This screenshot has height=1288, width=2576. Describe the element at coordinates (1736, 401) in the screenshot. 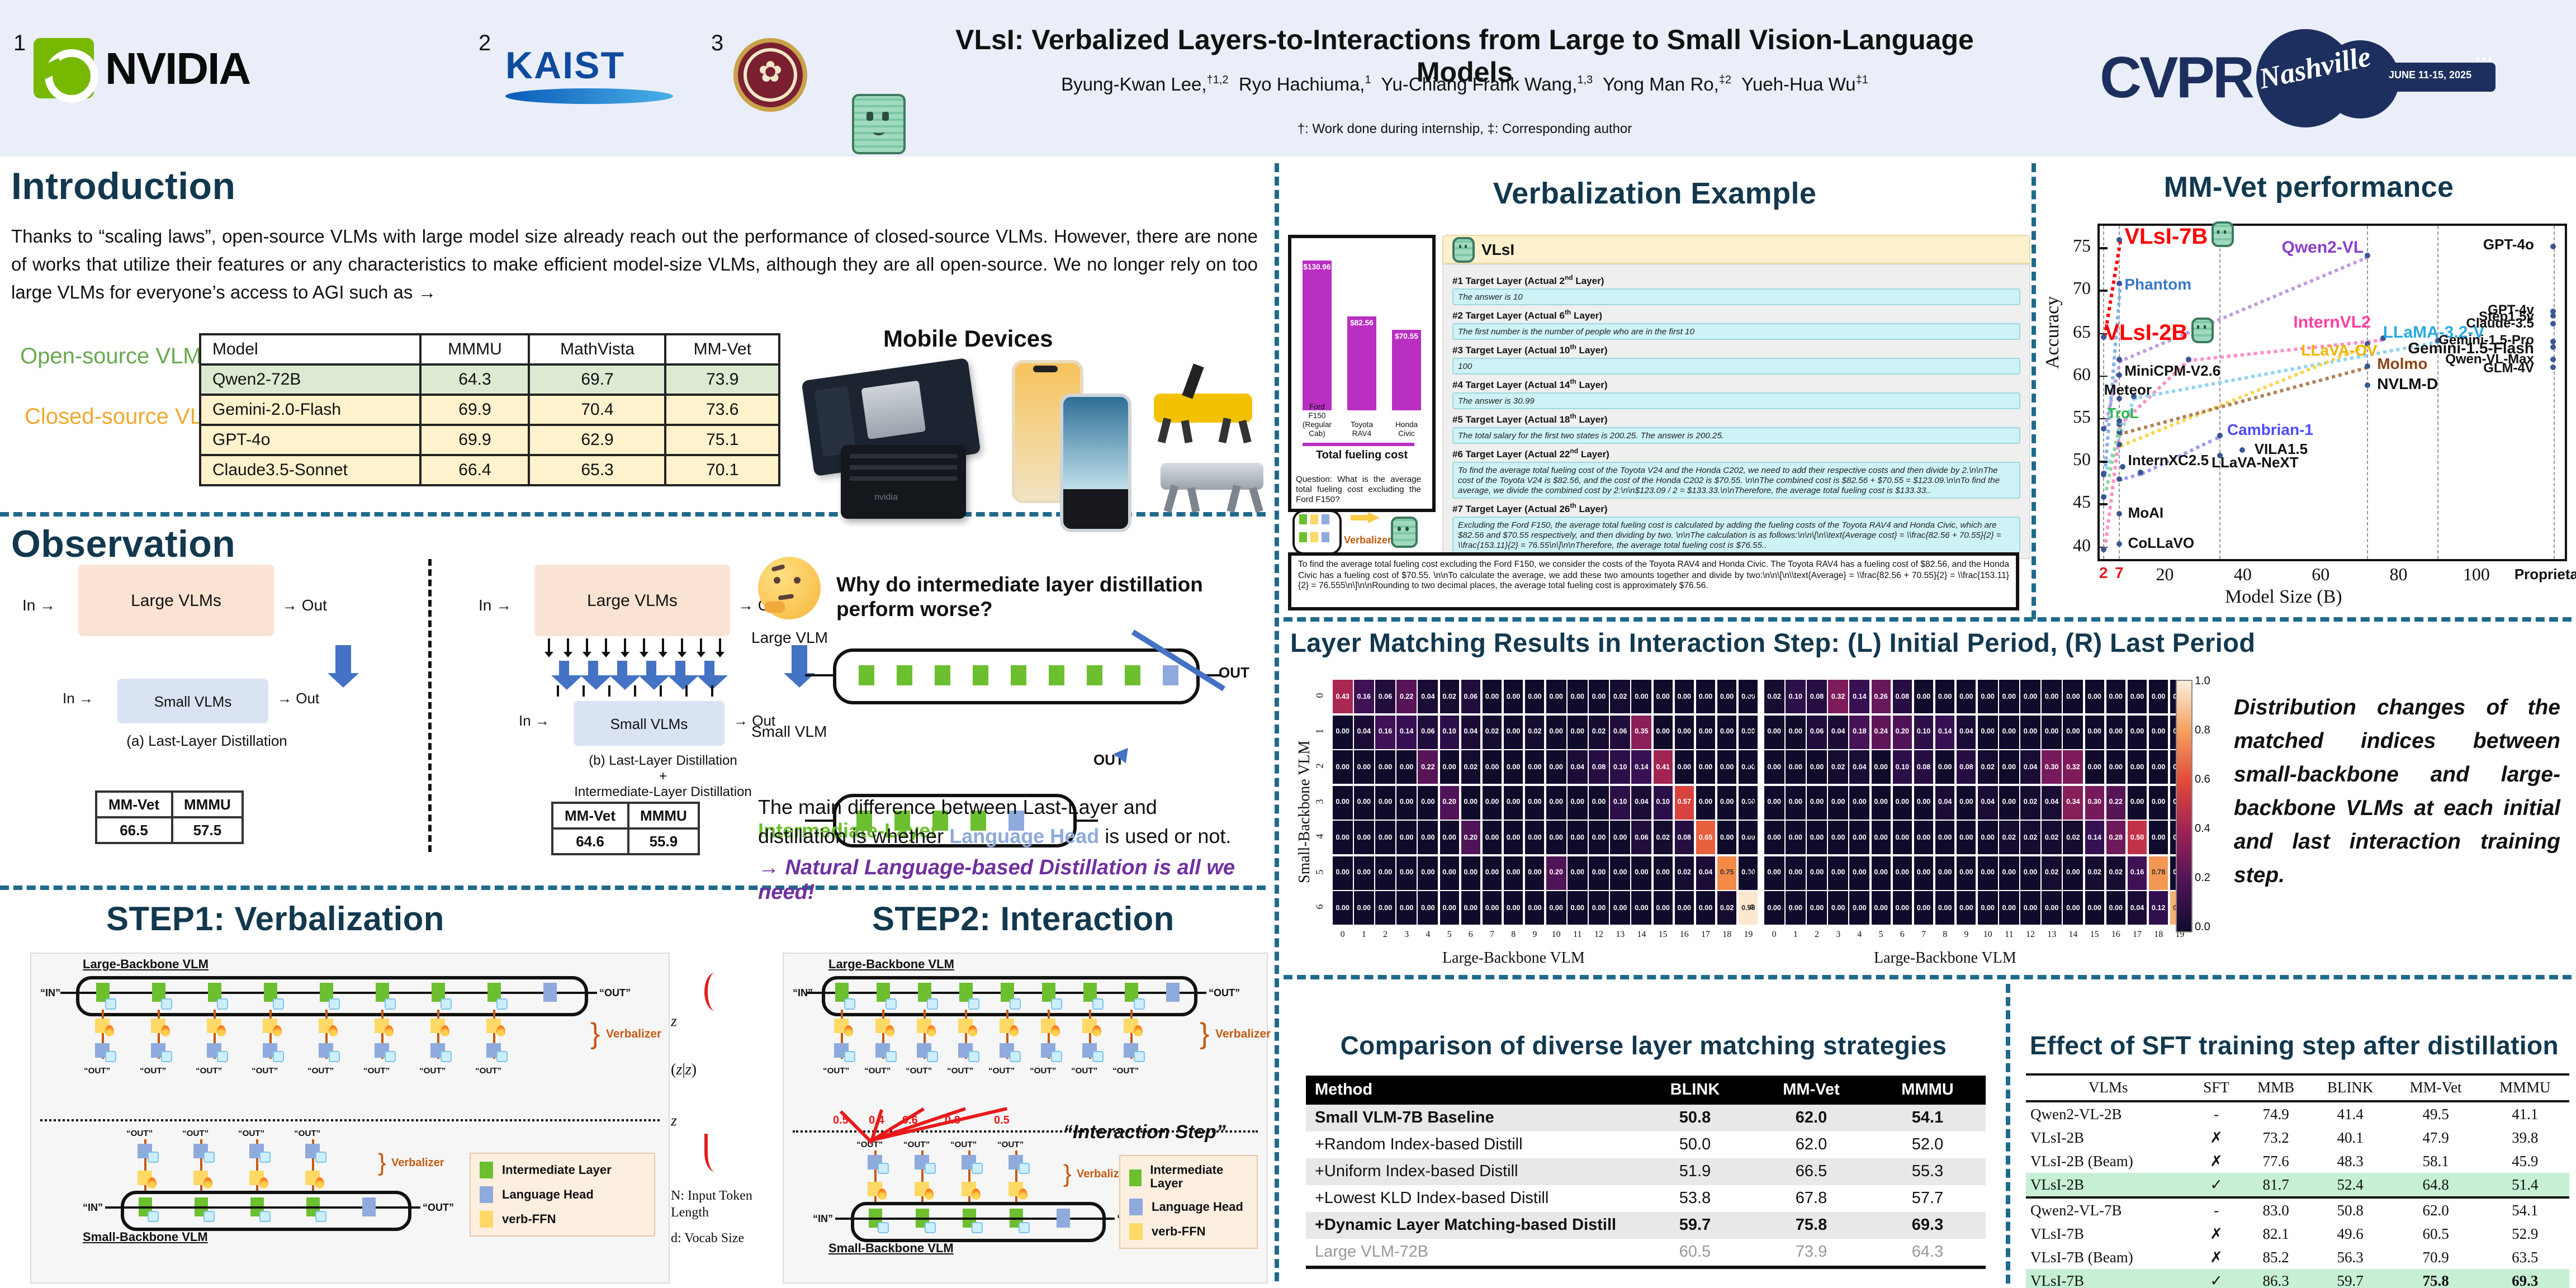

I see `layer-response: The answer is 30.99` at that location.